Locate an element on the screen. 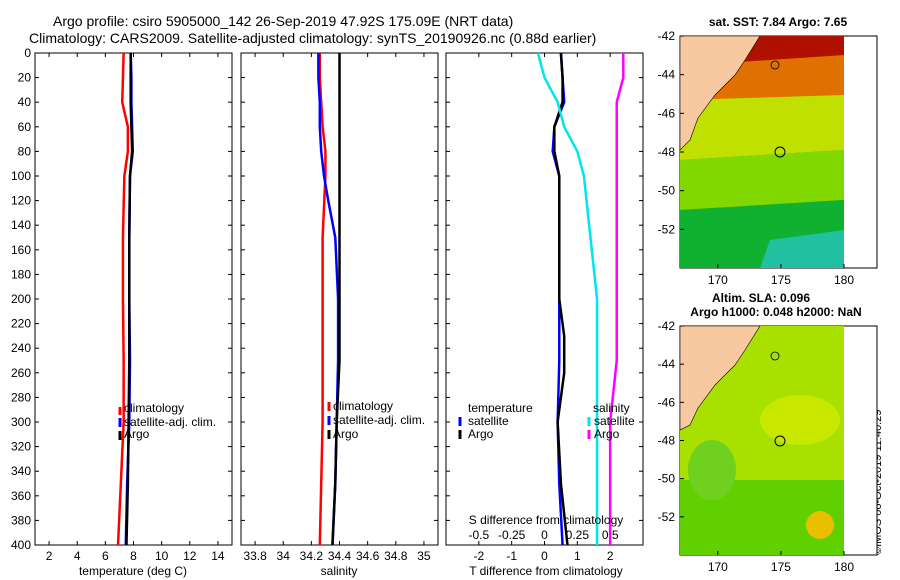 This screenshot has height=580, width=900. temperature-y-tick-label: 340 is located at coordinates (21, 471).